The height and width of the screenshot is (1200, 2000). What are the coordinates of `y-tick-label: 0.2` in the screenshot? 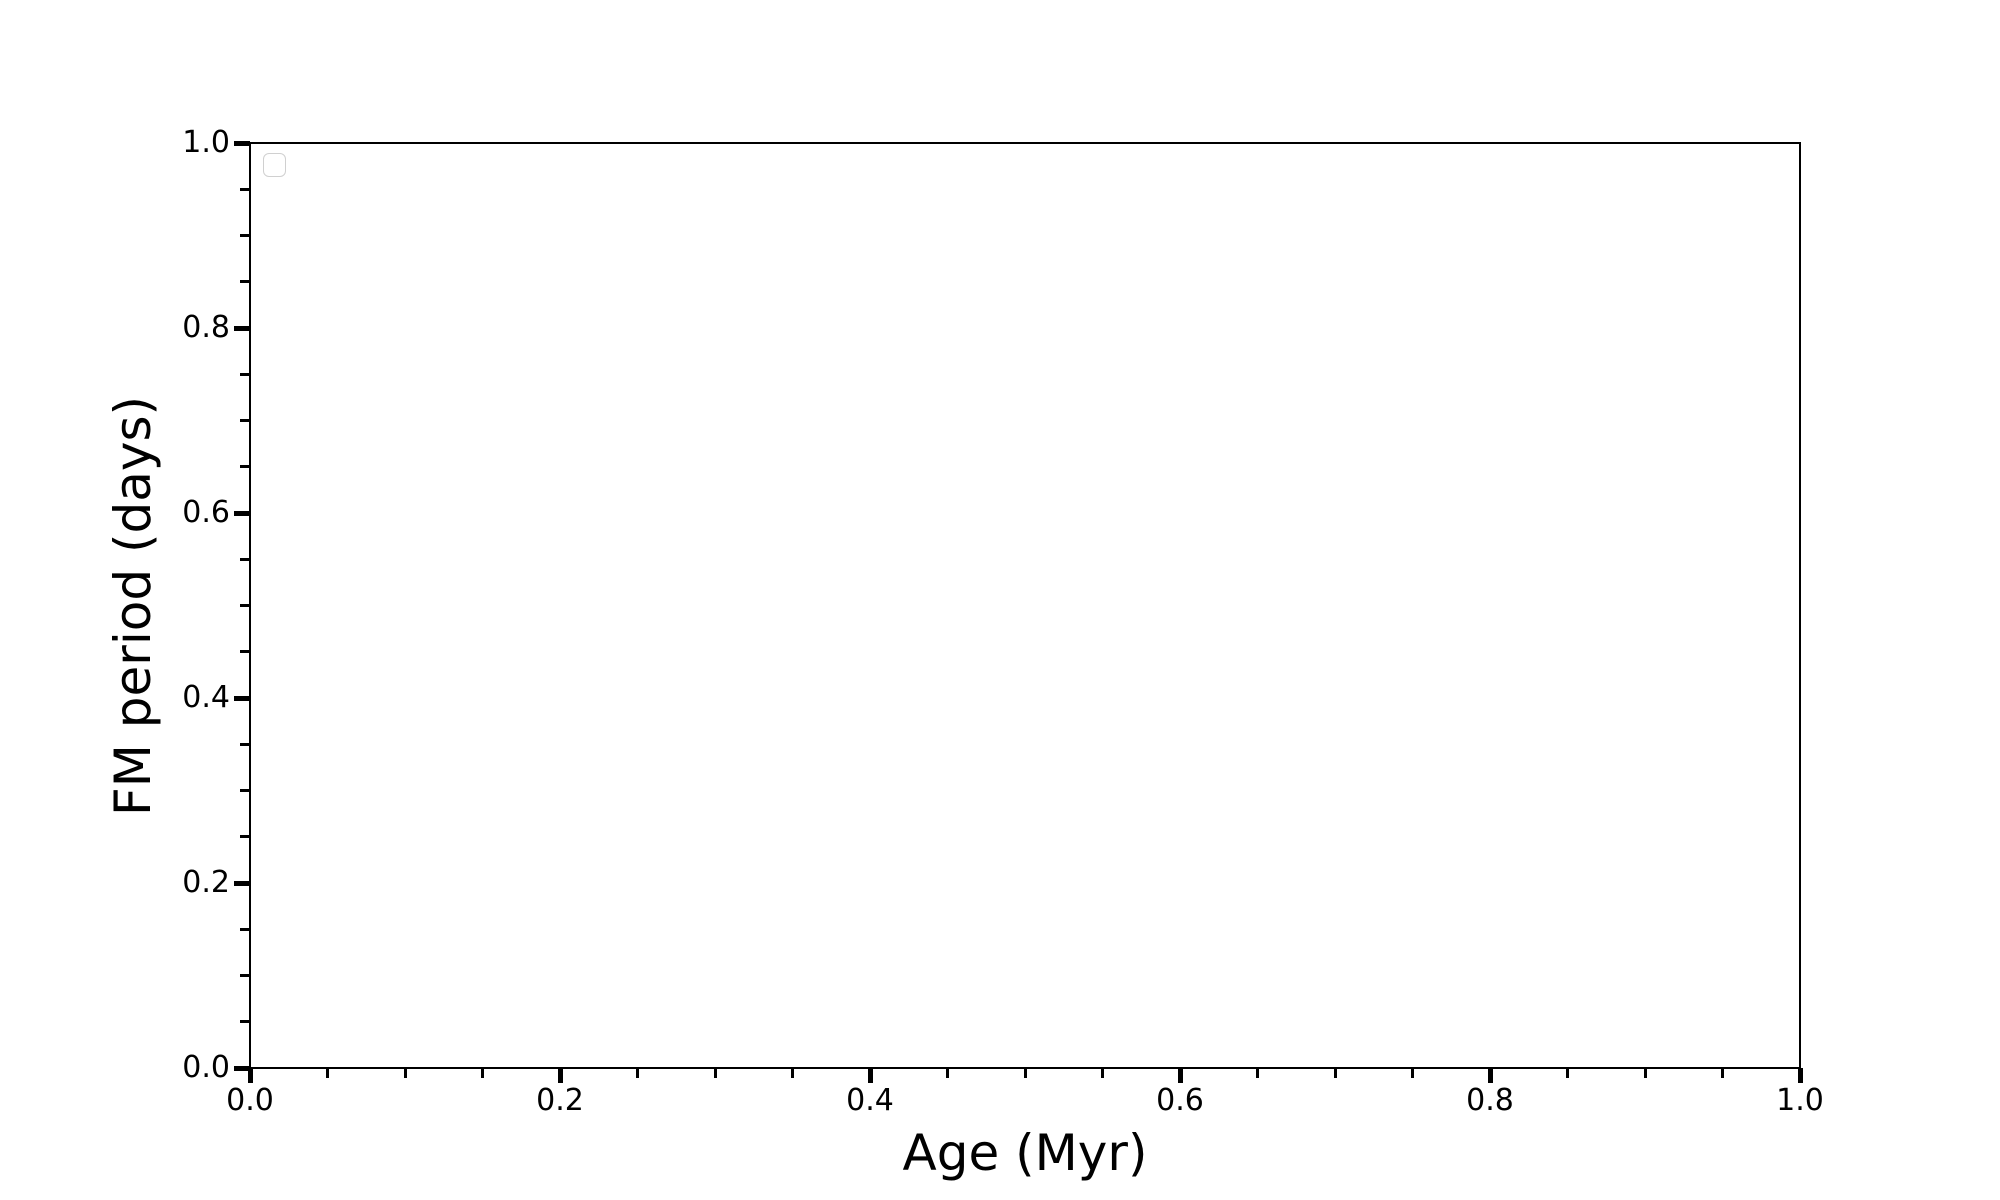 It's located at (206, 882).